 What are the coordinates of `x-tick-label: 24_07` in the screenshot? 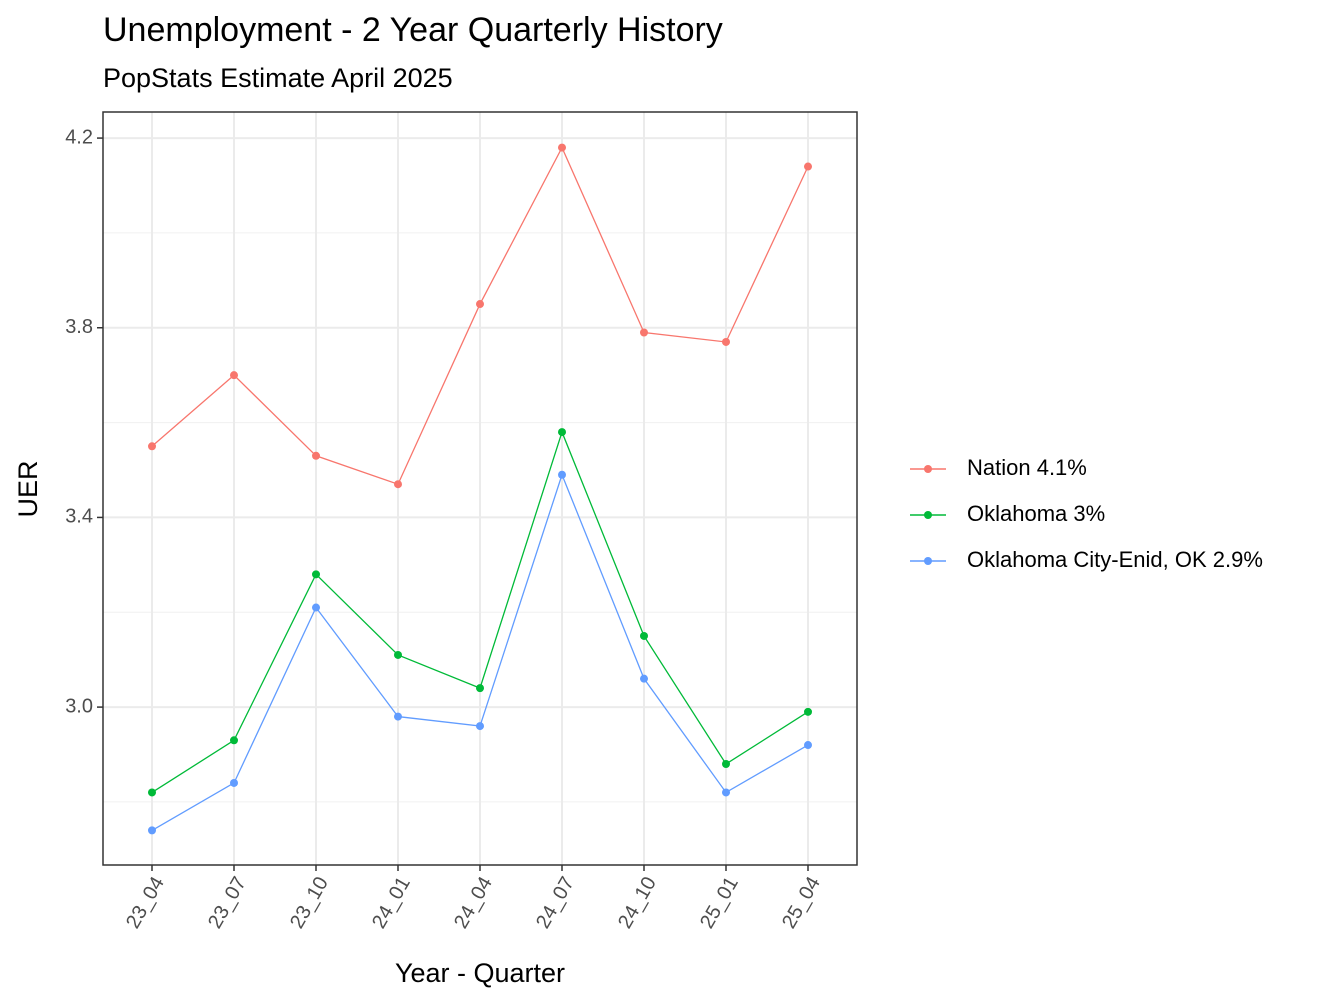 It's located at (555, 902).